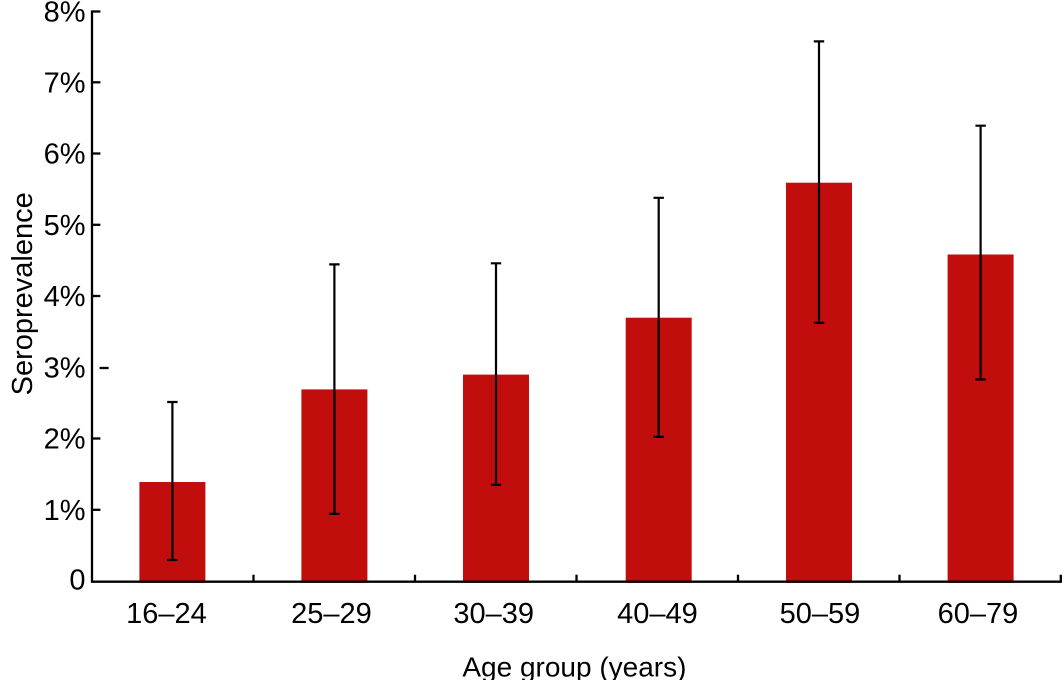 This screenshot has height=680, width=1064. I want to click on svg-text: 8%, so click(65, 14).